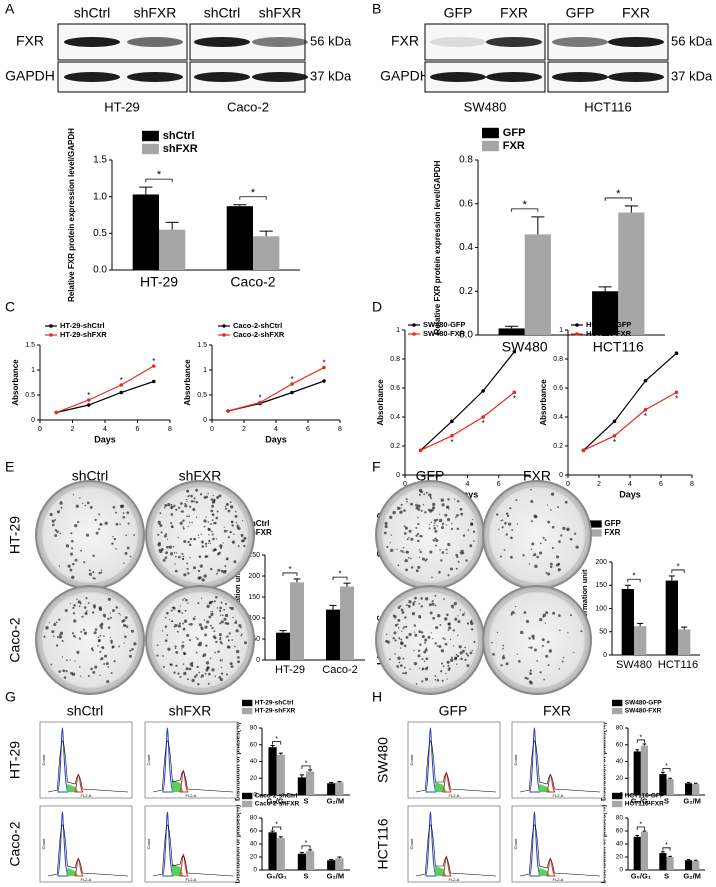 The width and height of the screenshot is (716, 887). What do you see at coordinates (395, 388) in the screenshot?
I see `y-tick-label: 0.6` at bounding box center [395, 388].